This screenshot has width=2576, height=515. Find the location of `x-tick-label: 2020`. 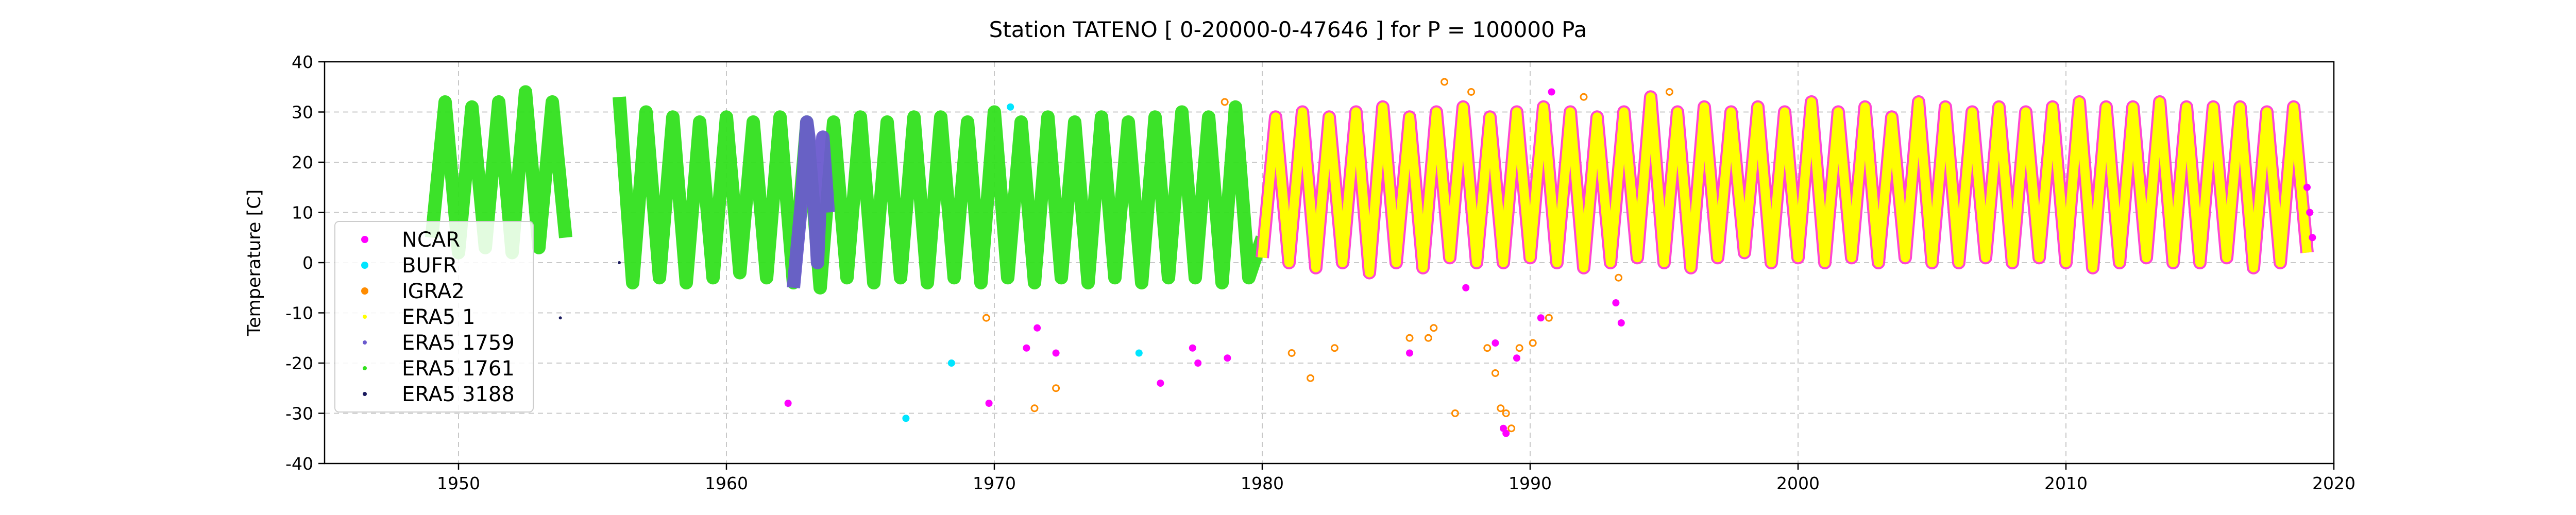

x-tick-label: 2020 is located at coordinates (2333, 483).